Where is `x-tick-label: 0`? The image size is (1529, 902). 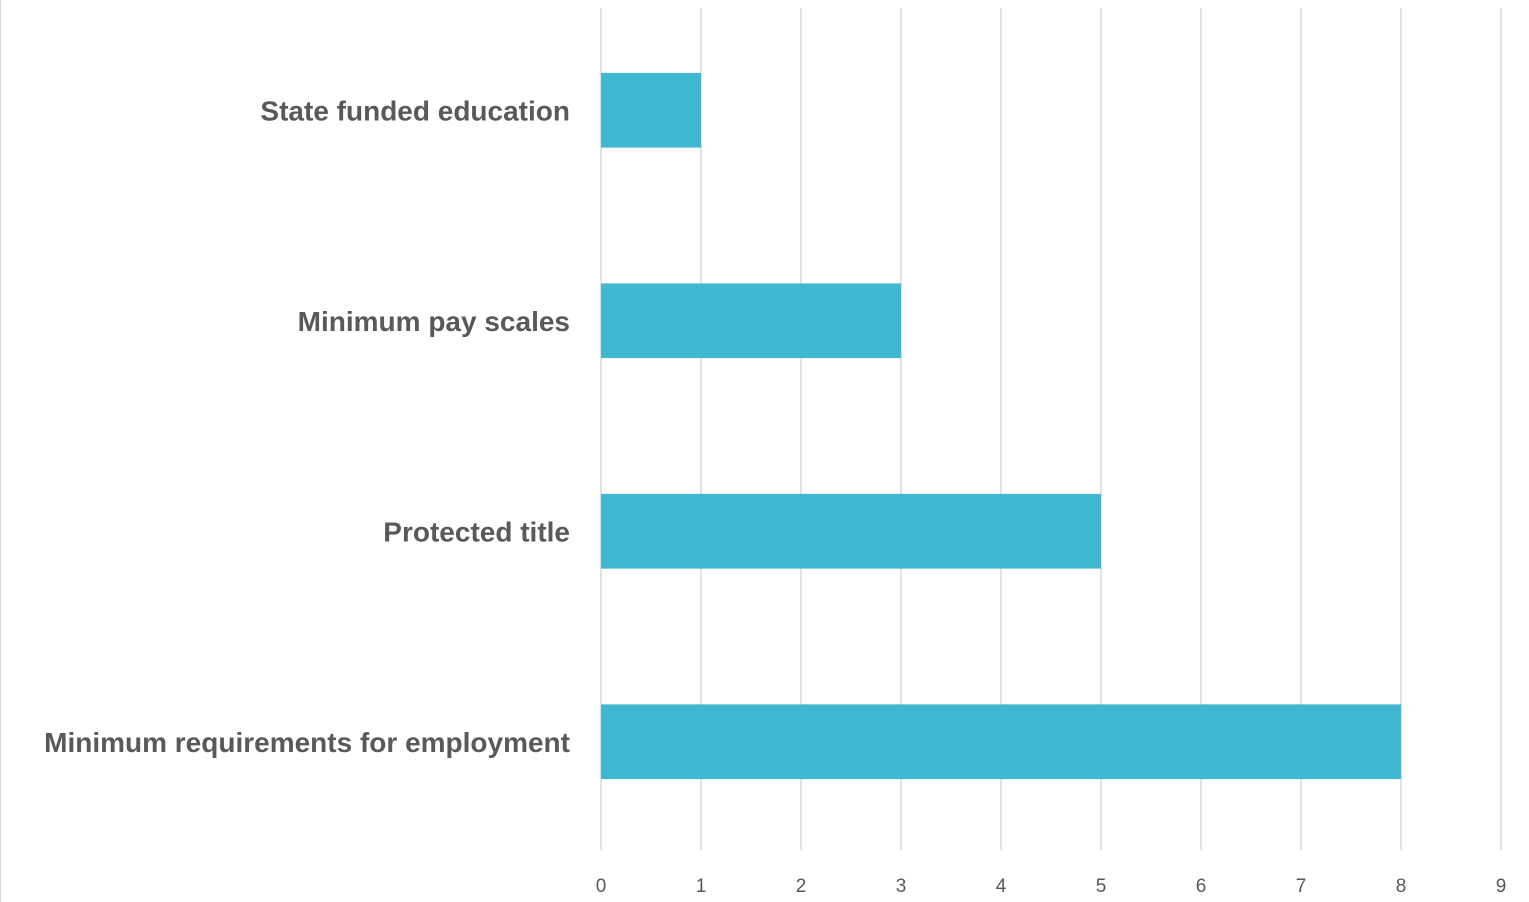 x-tick-label: 0 is located at coordinates (601, 886).